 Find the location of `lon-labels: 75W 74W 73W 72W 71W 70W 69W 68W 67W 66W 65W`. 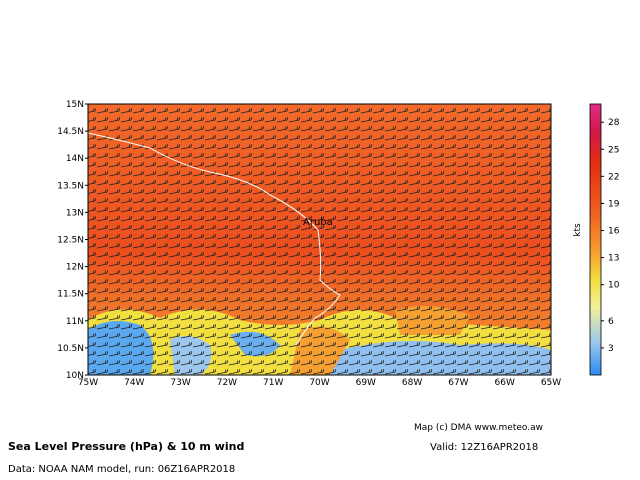

lon-labels: 75W 74W 73W 72W 71W 70W 69W 68W 67W 66W 65W is located at coordinates (319, 383).